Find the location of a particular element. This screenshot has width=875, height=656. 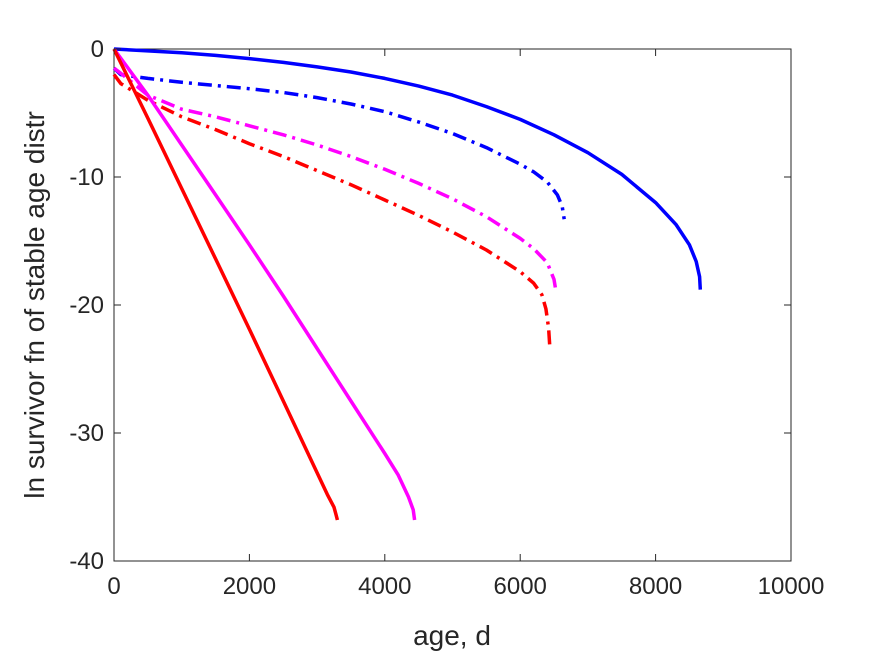

x-tick-label: 2000 is located at coordinates (249, 586).